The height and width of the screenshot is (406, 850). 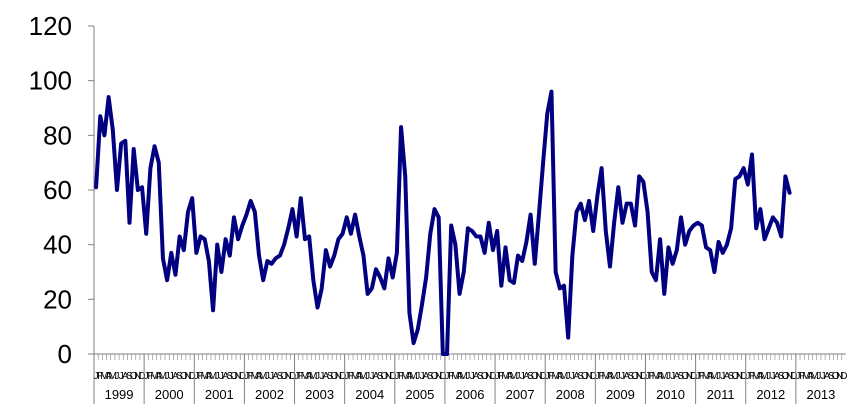 What do you see at coordinates (57, 135) in the screenshot?
I see `y-tick-label: 80` at bounding box center [57, 135].